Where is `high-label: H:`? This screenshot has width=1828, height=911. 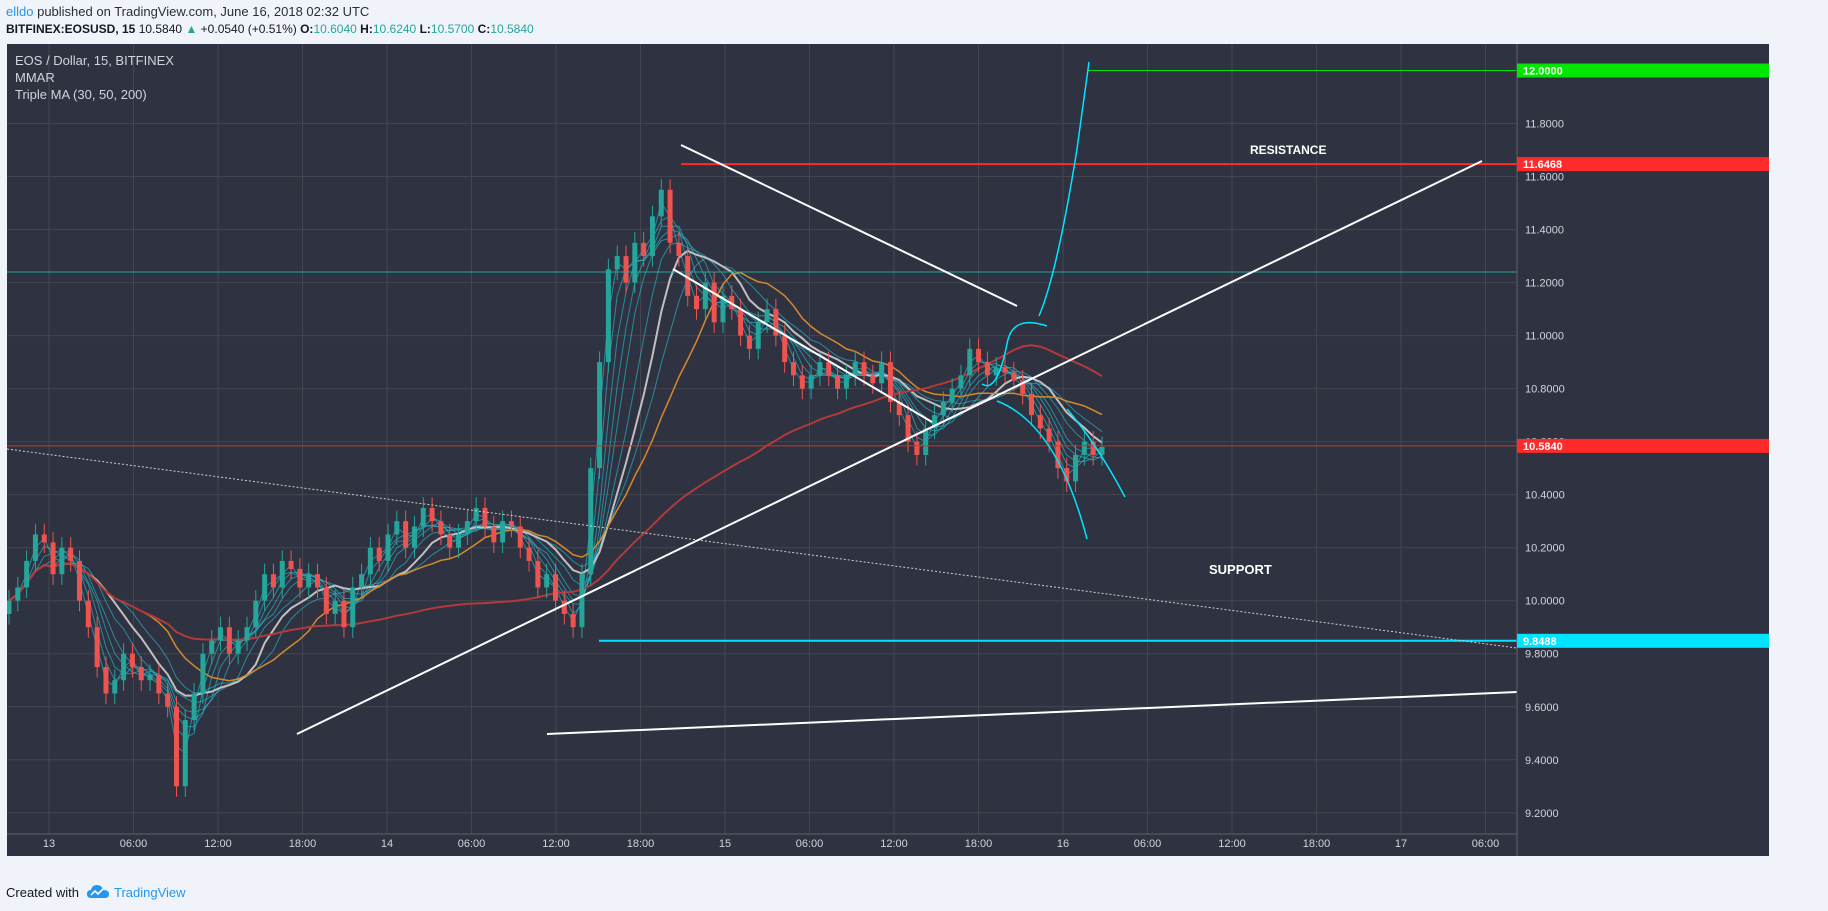
high-label: H: is located at coordinates (366, 29).